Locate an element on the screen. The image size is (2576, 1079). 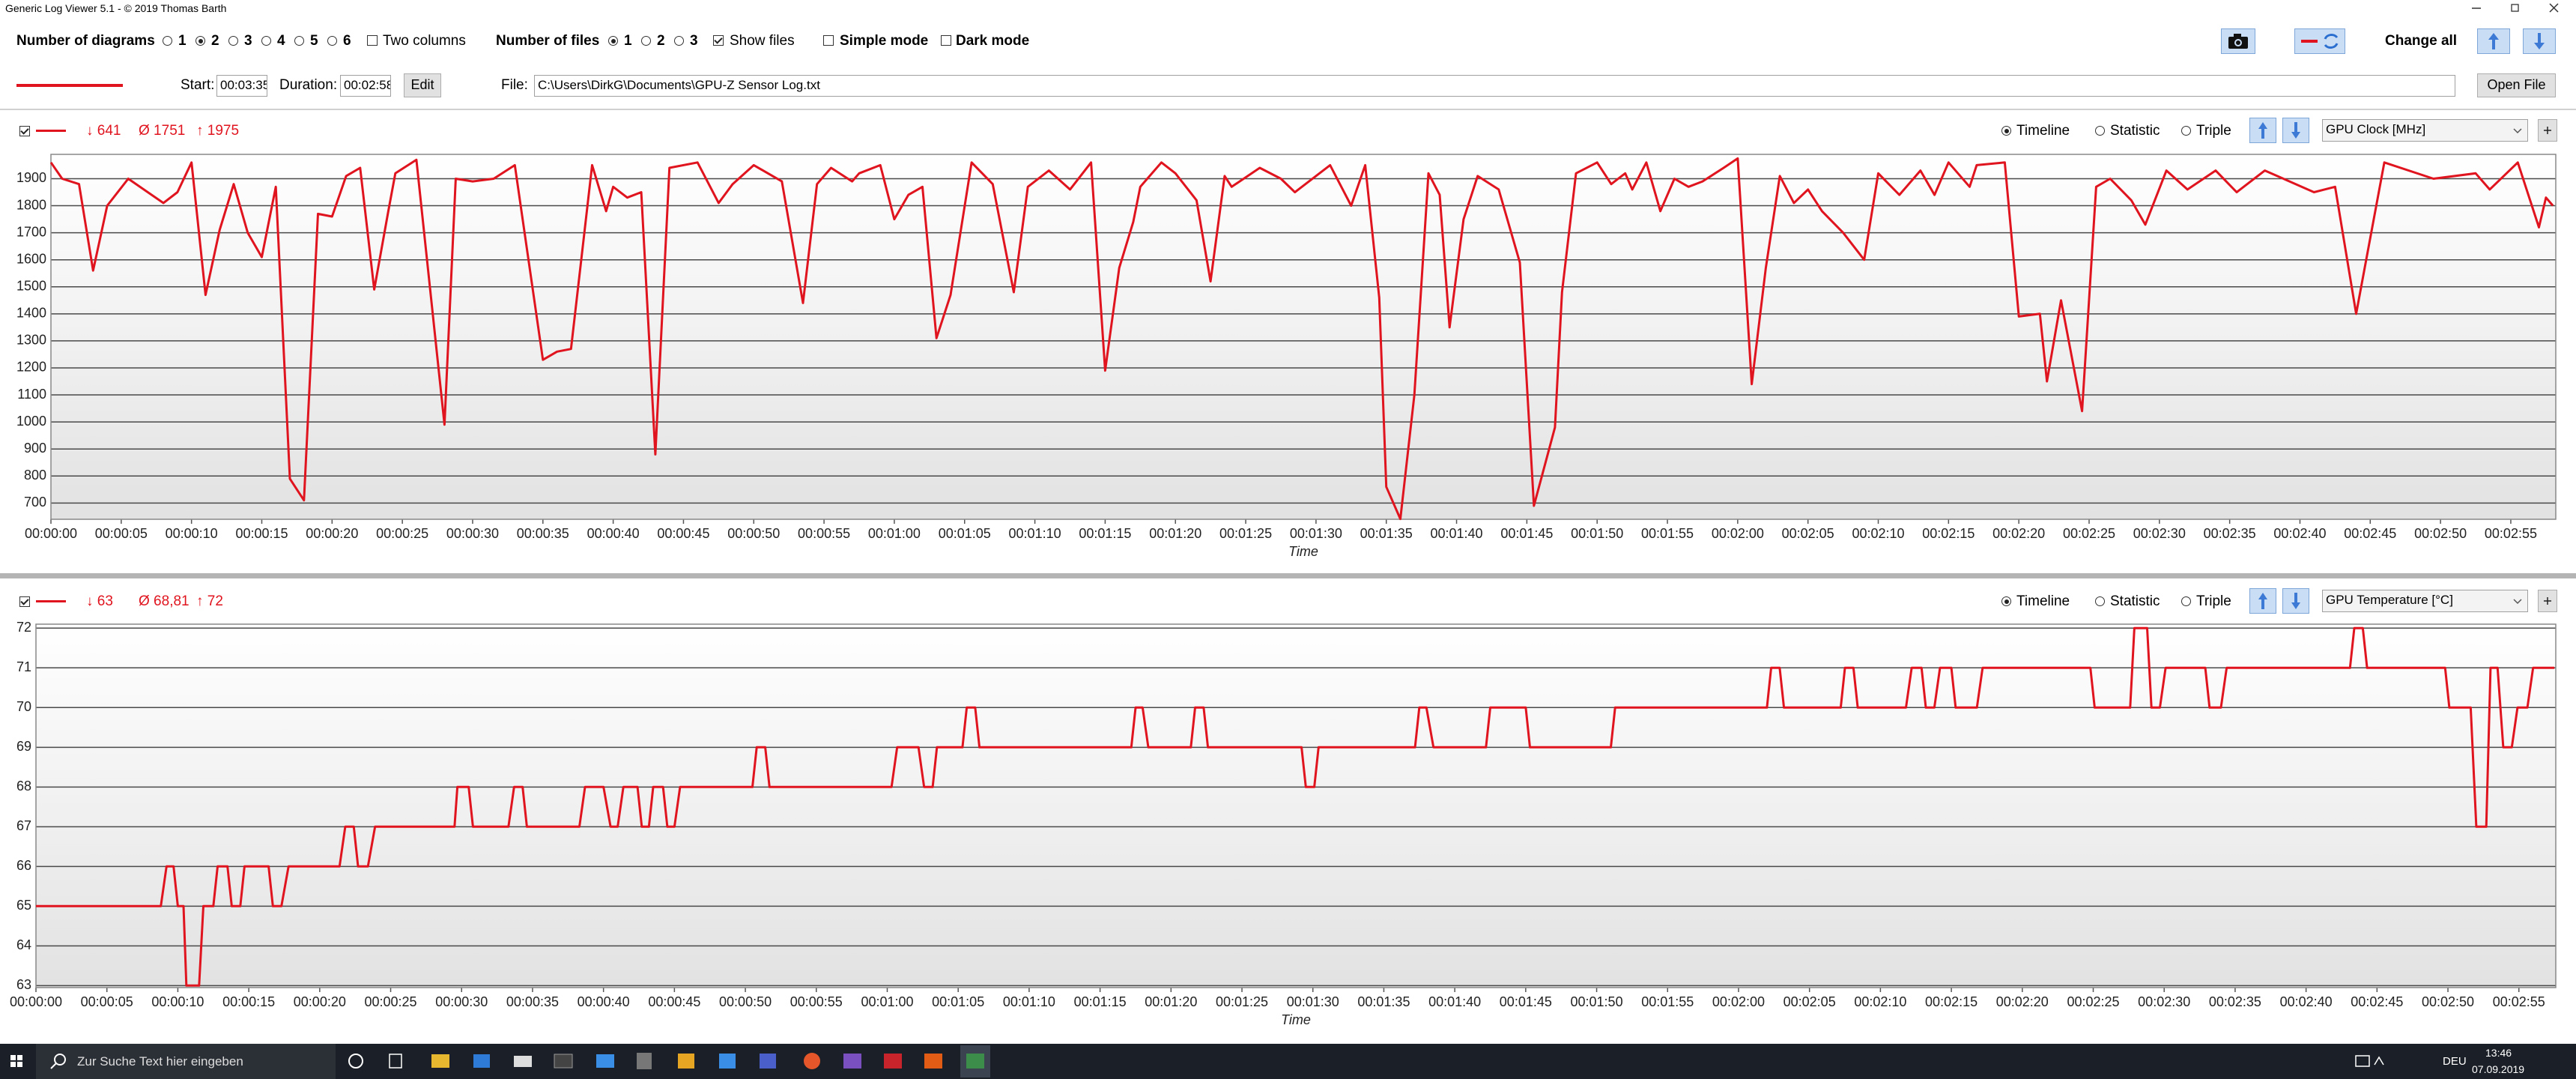
dark-mode: Dark mode is located at coordinates (993, 41).